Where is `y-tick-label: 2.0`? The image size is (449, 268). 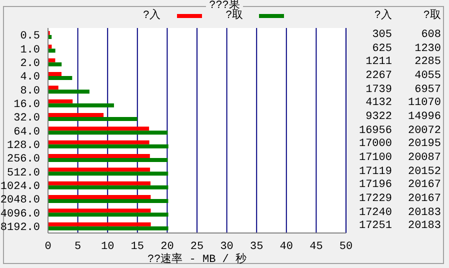 y-tick-label: 2.0 is located at coordinates (30, 64).